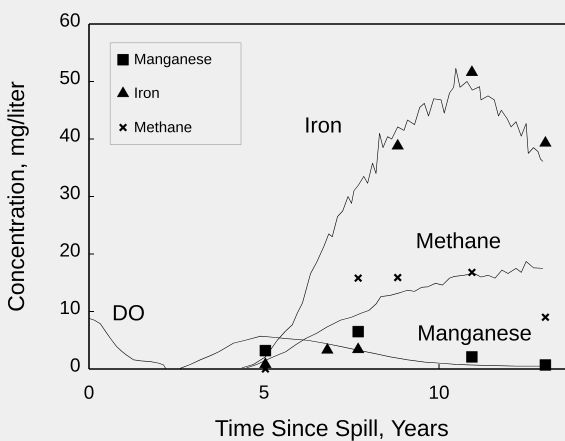 The image size is (565, 441). I want to click on y-tick-label: 50, so click(70, 77).